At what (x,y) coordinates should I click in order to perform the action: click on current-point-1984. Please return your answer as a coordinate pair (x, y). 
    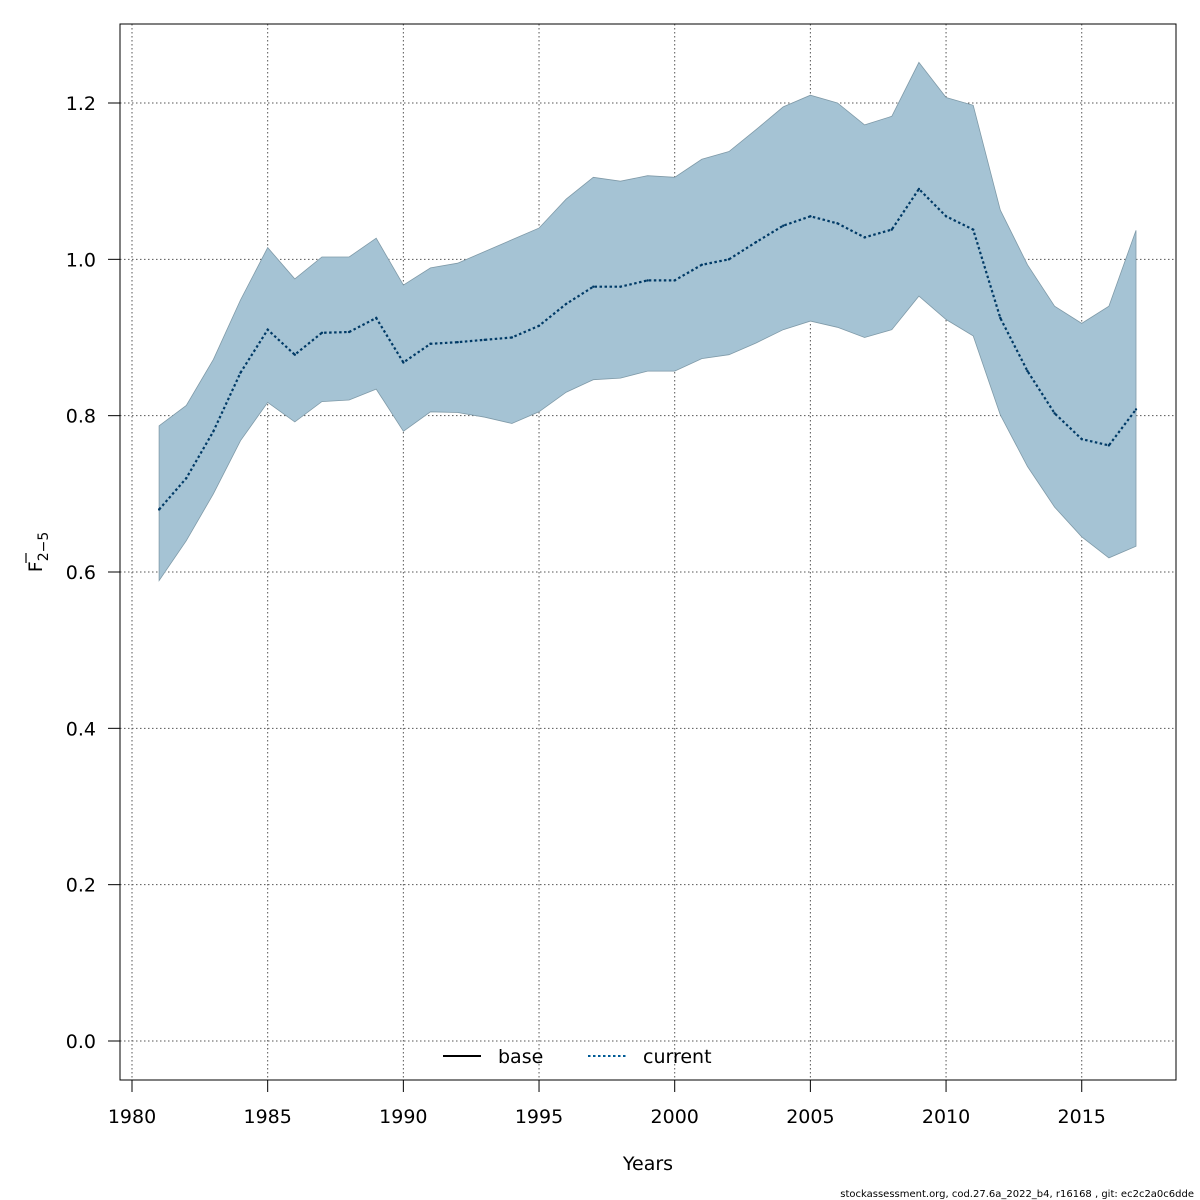
    Looking at the image, I should click on (240, 372).